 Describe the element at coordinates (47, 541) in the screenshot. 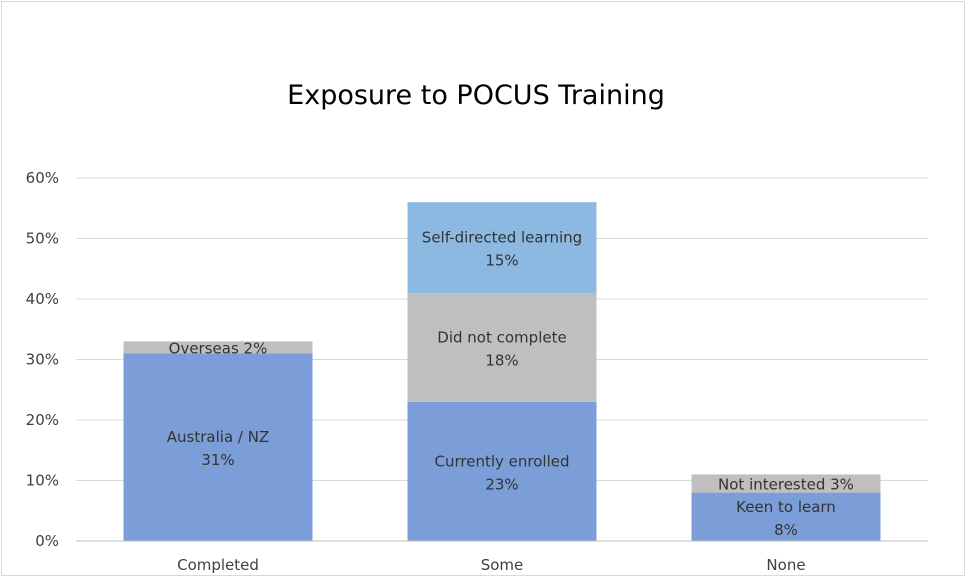

I see `y-tick-label: 0%` at that location.